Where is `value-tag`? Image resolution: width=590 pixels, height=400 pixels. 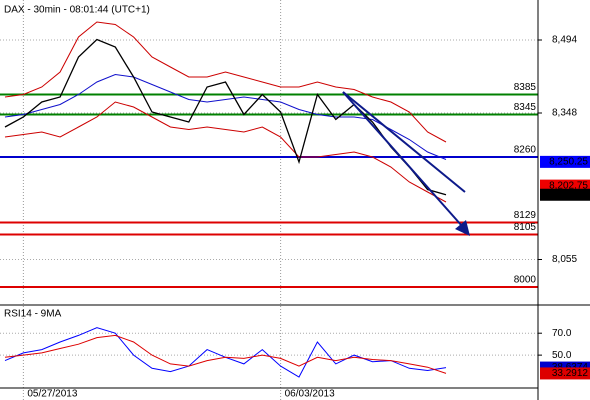 value-tag is located at coordinates (565, 373).